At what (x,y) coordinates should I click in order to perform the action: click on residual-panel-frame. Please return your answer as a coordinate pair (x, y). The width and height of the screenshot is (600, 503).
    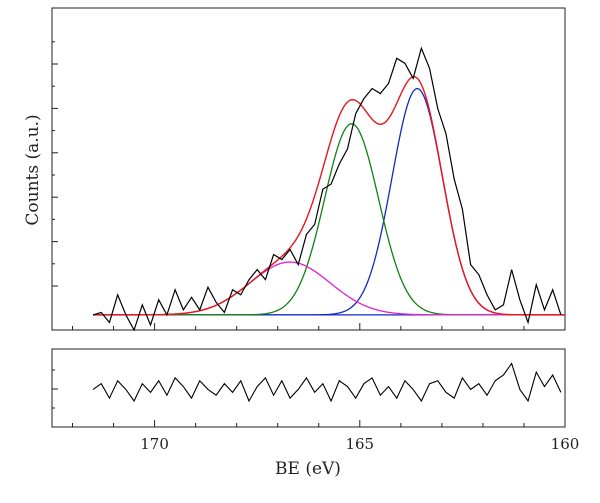
    Looking at the image, I should click on (308, 388).